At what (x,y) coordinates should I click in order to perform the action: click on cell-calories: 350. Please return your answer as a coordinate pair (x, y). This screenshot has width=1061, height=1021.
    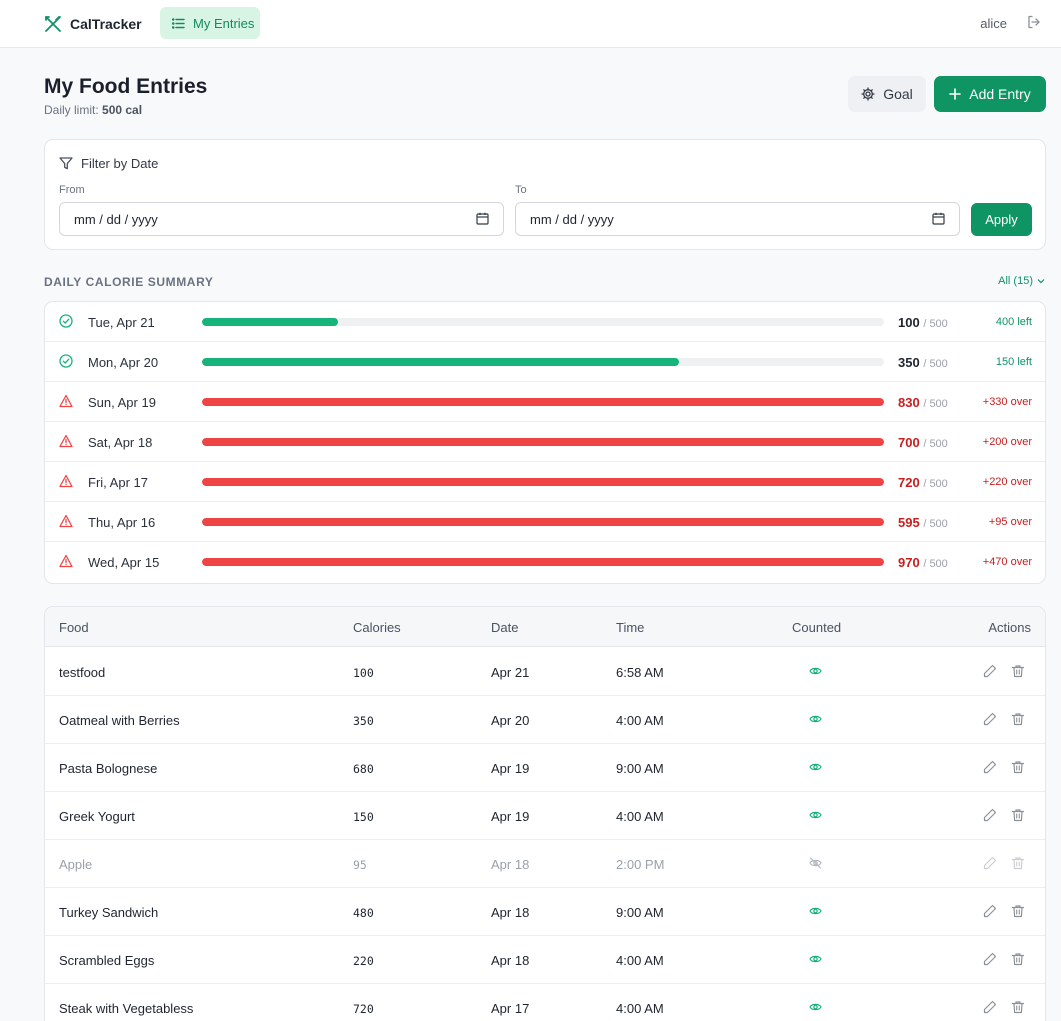
    Looking at the image, I should click on (363, 721).